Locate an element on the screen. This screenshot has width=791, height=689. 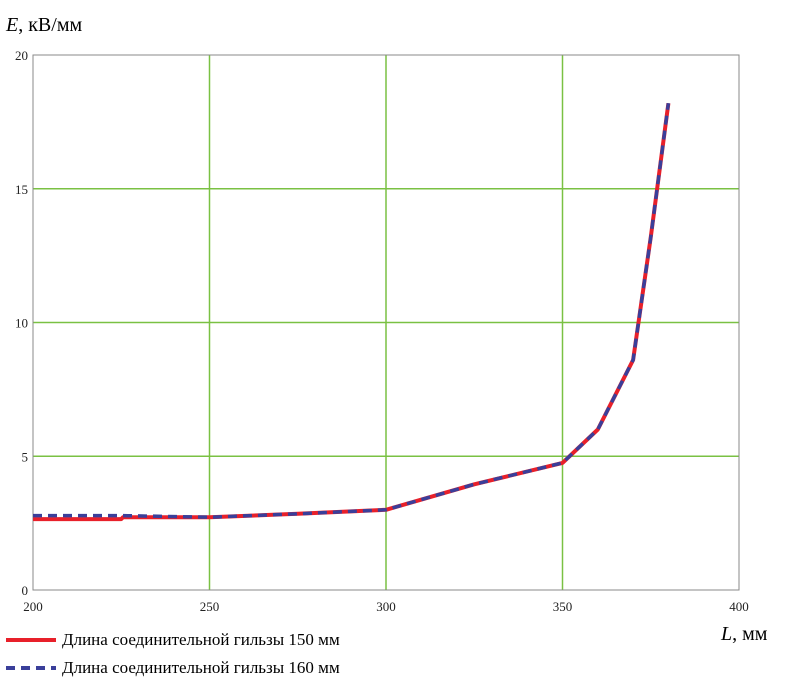
legend-swatch-solid is located at coordinates (31, 640).